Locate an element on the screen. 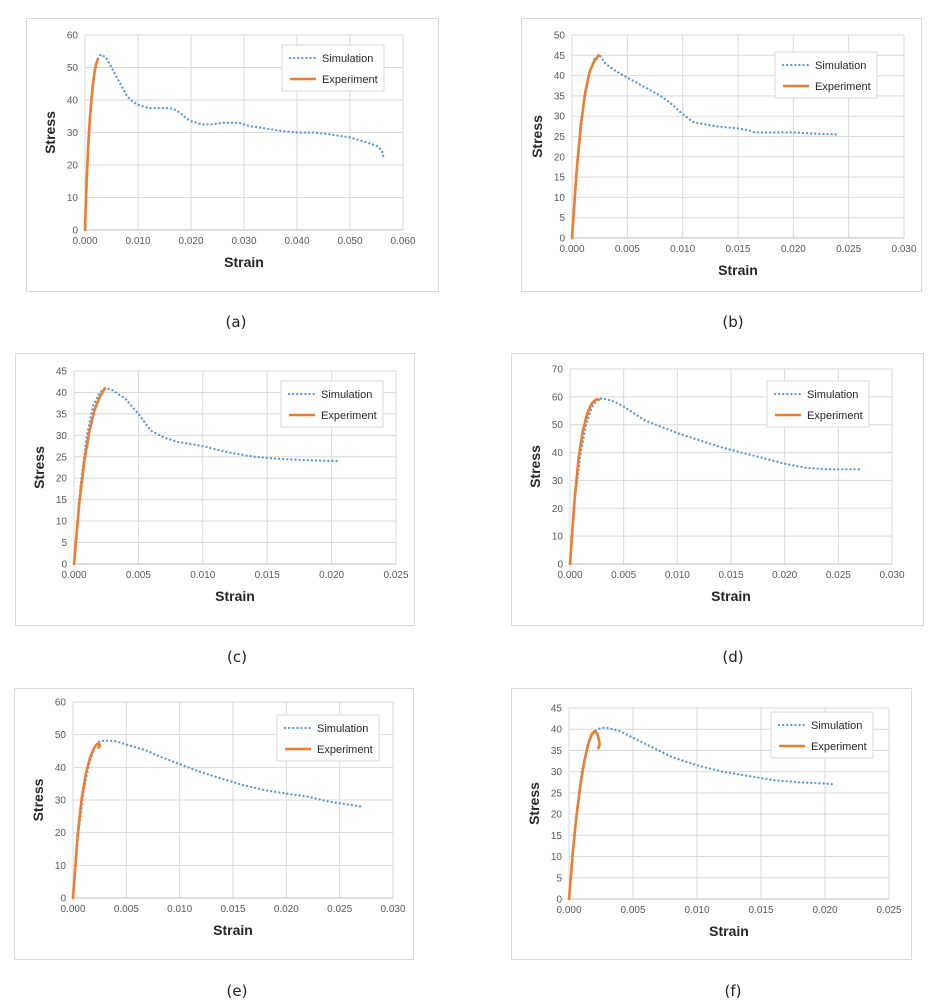 The height and width of the screenshot is (1003, 943). caption-e: (e) is located at coordinates (237, 991).